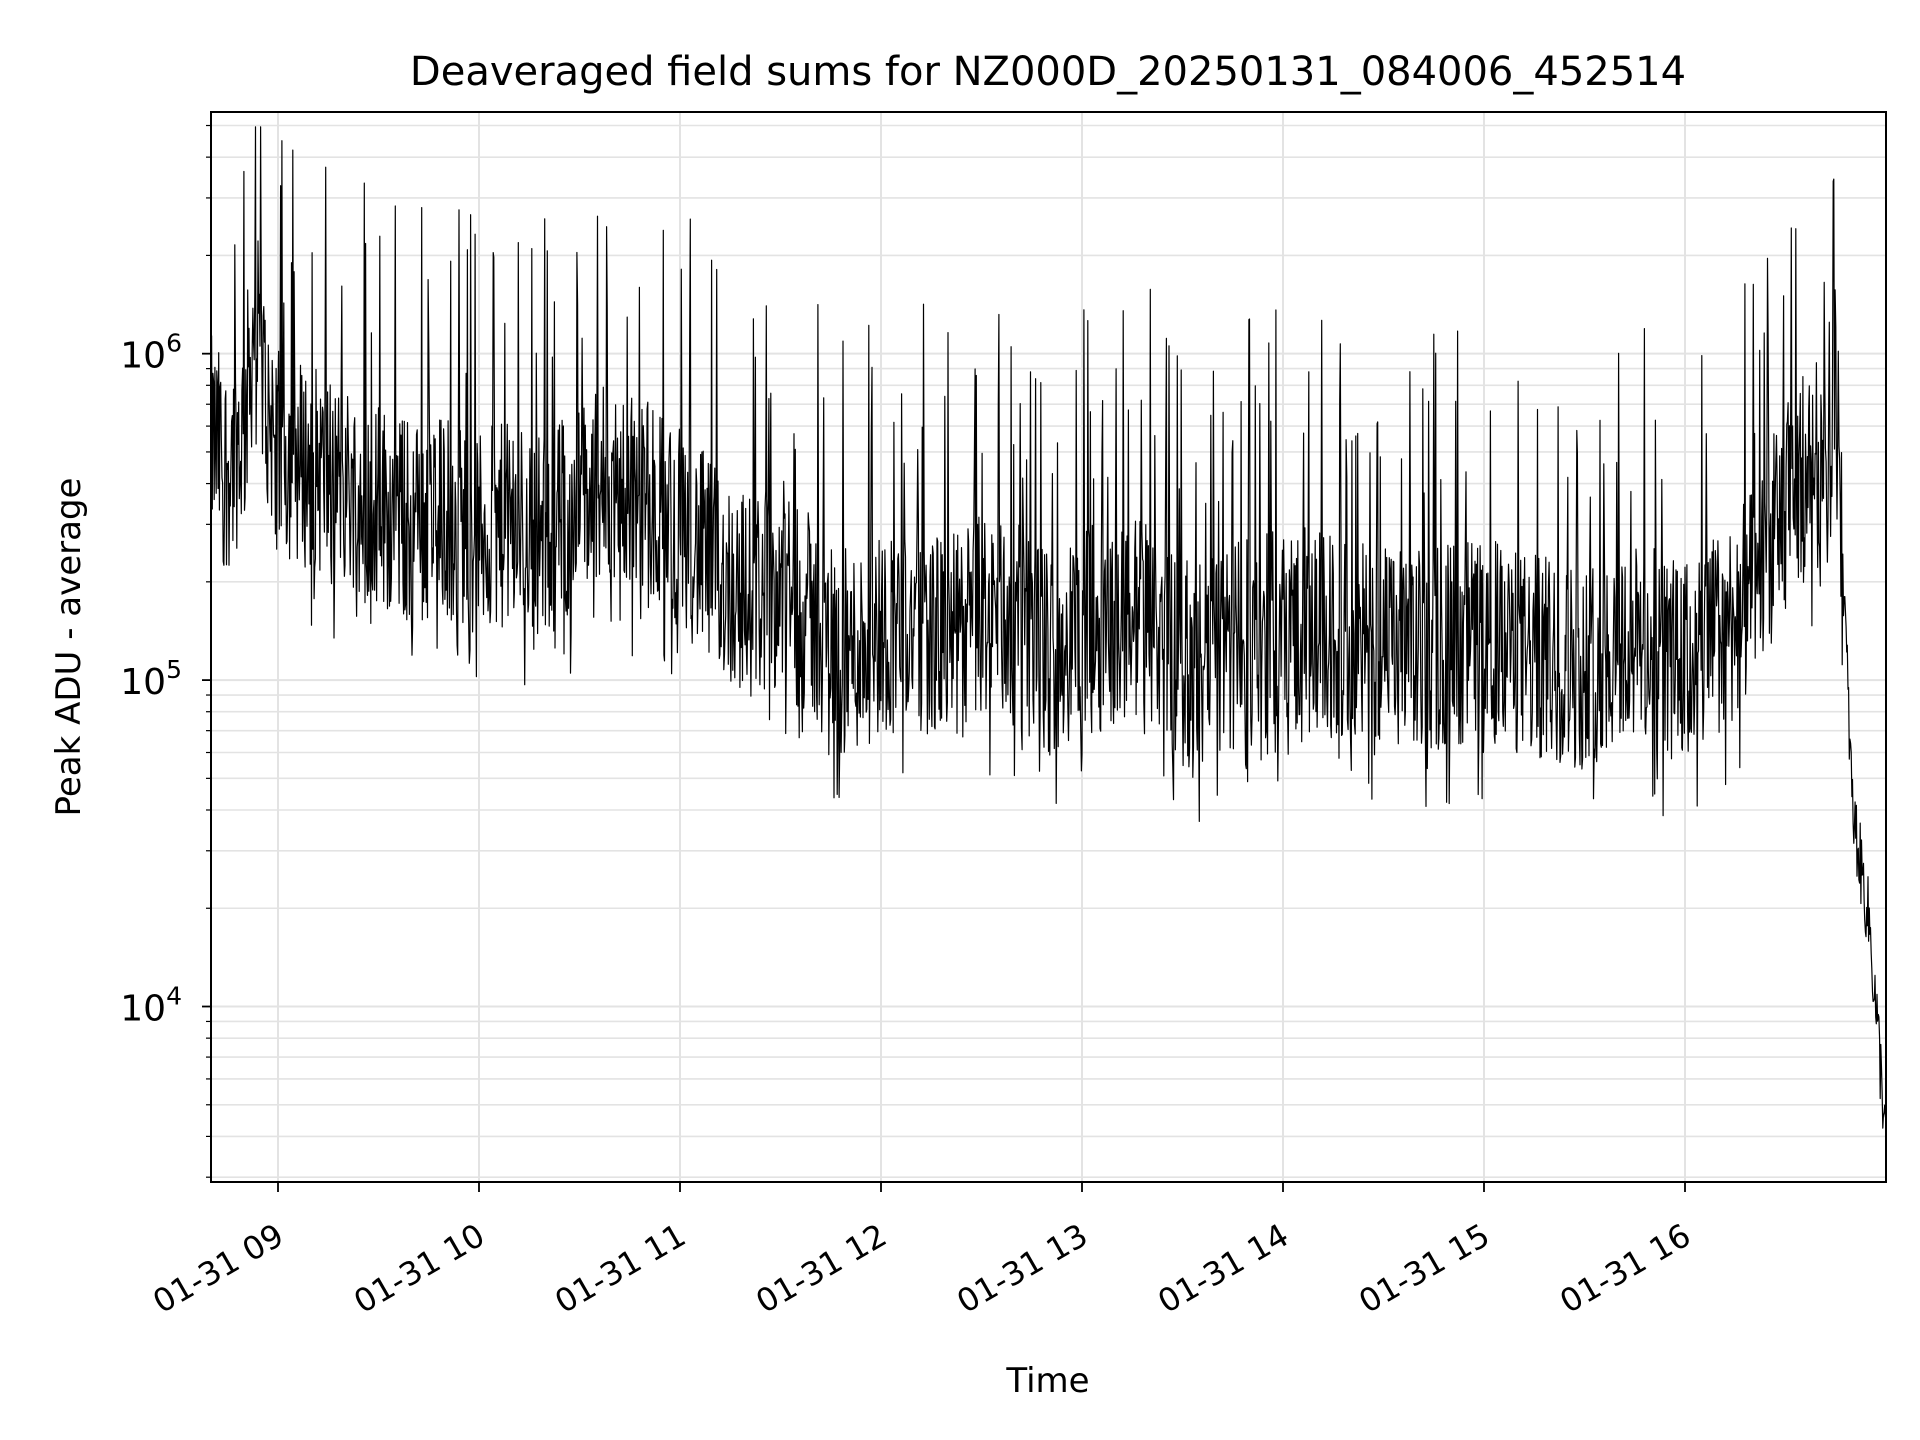 The width and height of the screenshot is (1920, 1440). What do you see at coordinates (1625, 1268) in the screenshot?
I see `x-tick-label: 01-31 16` at bounding box center [1625, 1268].